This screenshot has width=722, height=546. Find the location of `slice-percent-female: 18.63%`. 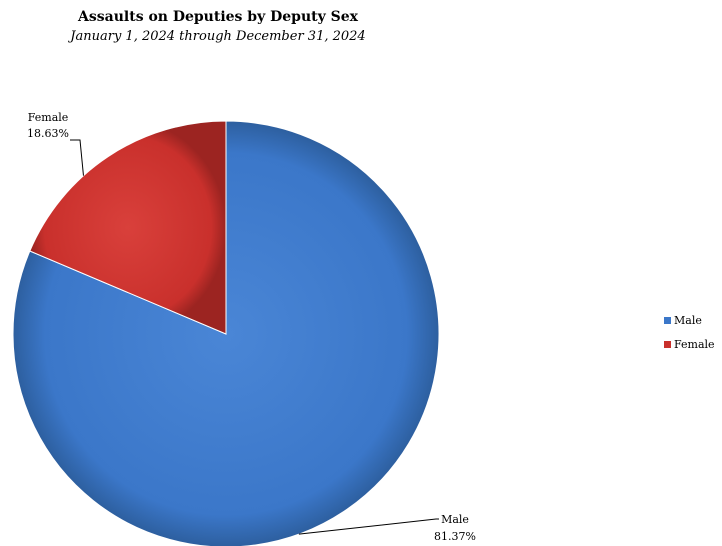

slice-percent-female: 18.63% is located at coordinates (48, 133).